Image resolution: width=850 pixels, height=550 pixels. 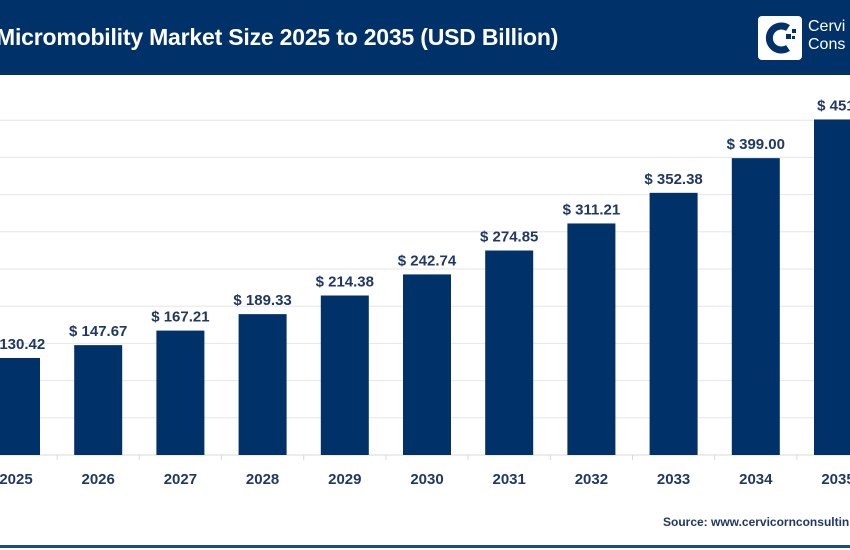 What do you see at coordinates (756, 144) in the screenshot?
I see `data-label-2034: $ 399.00` at bounding box center [756, 144].